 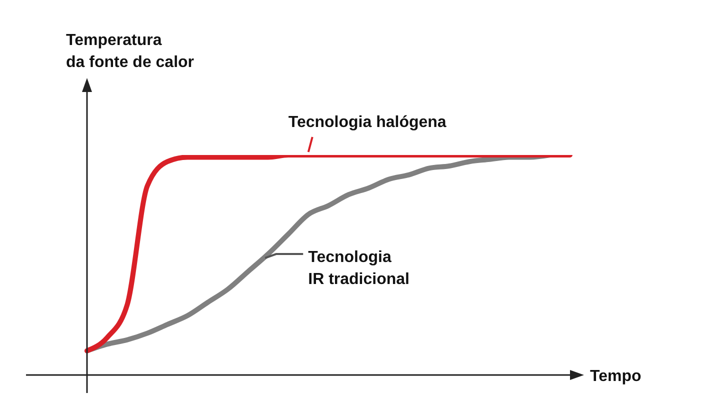 I want to click on text: Temperatura da fonte de calor, so click(x=130, y=51).